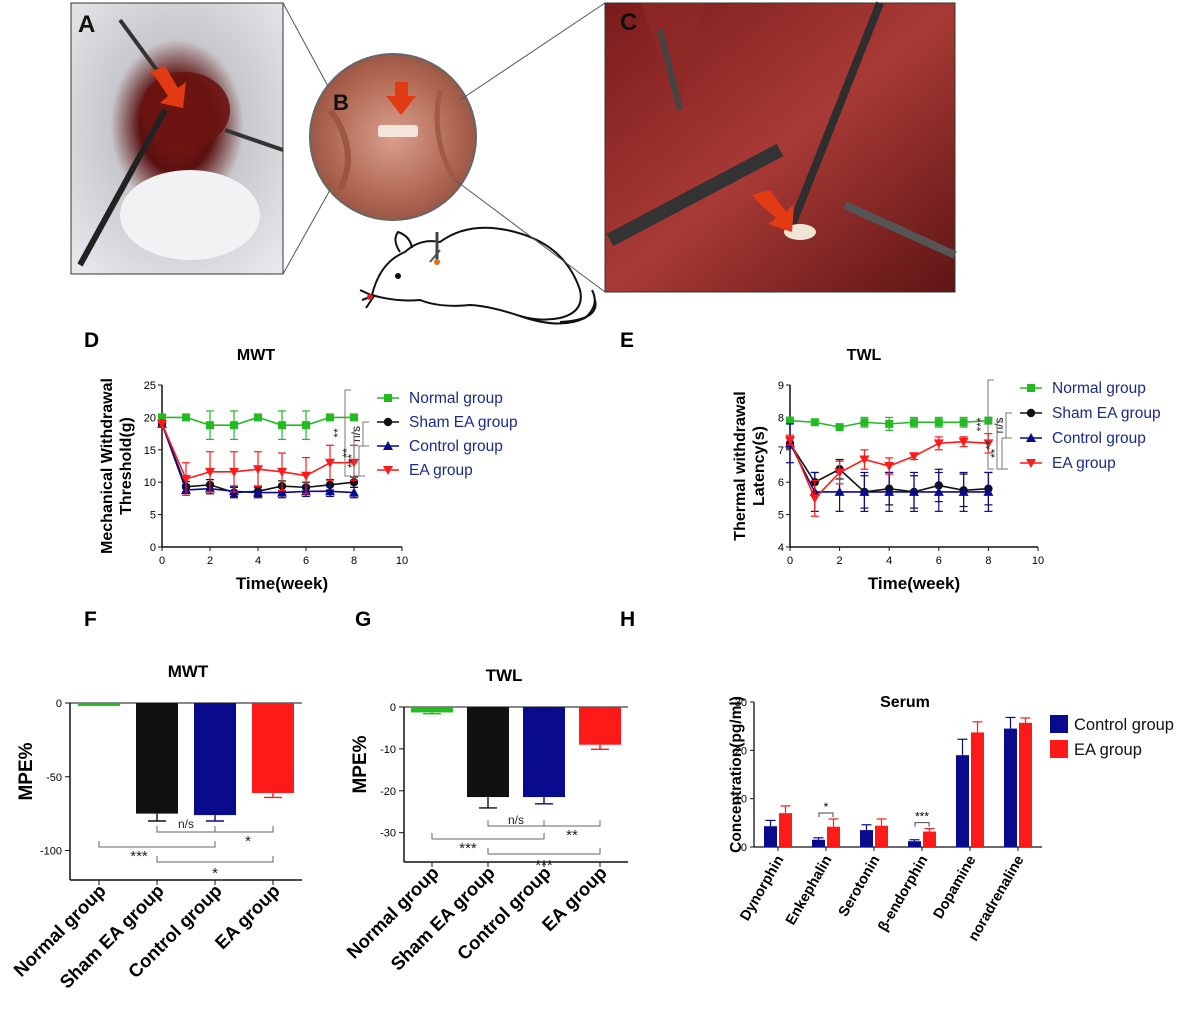 This screenshot has width=1200, height=1026. I want to click on y-axis-label-line: Threshold(g), so click(126, 466).